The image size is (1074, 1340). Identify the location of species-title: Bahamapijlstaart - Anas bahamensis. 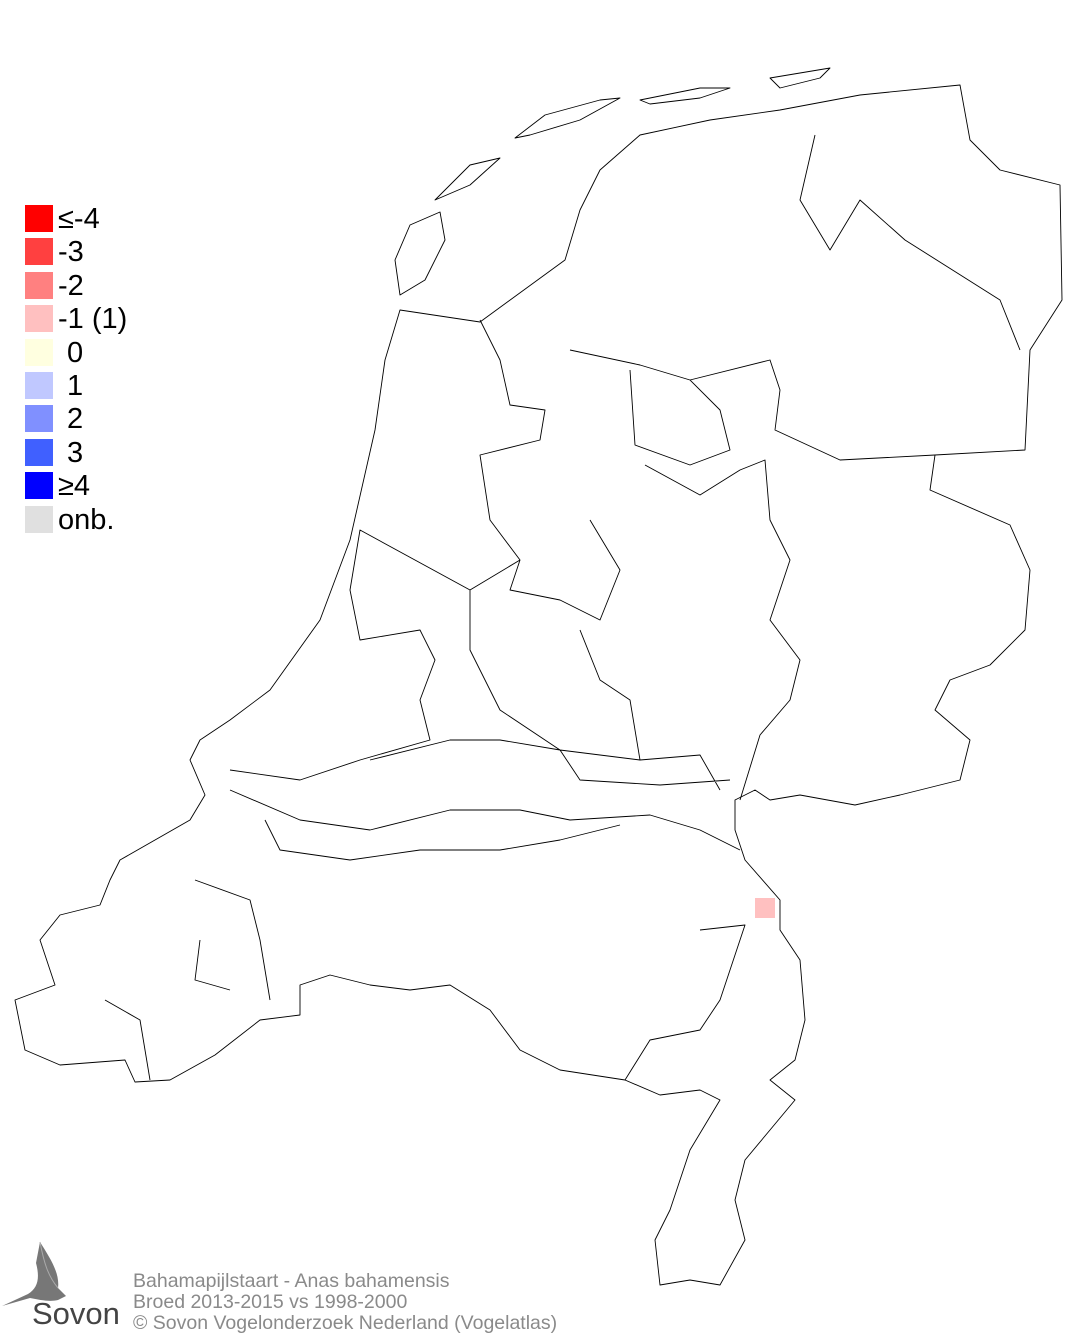
(291, 1281).